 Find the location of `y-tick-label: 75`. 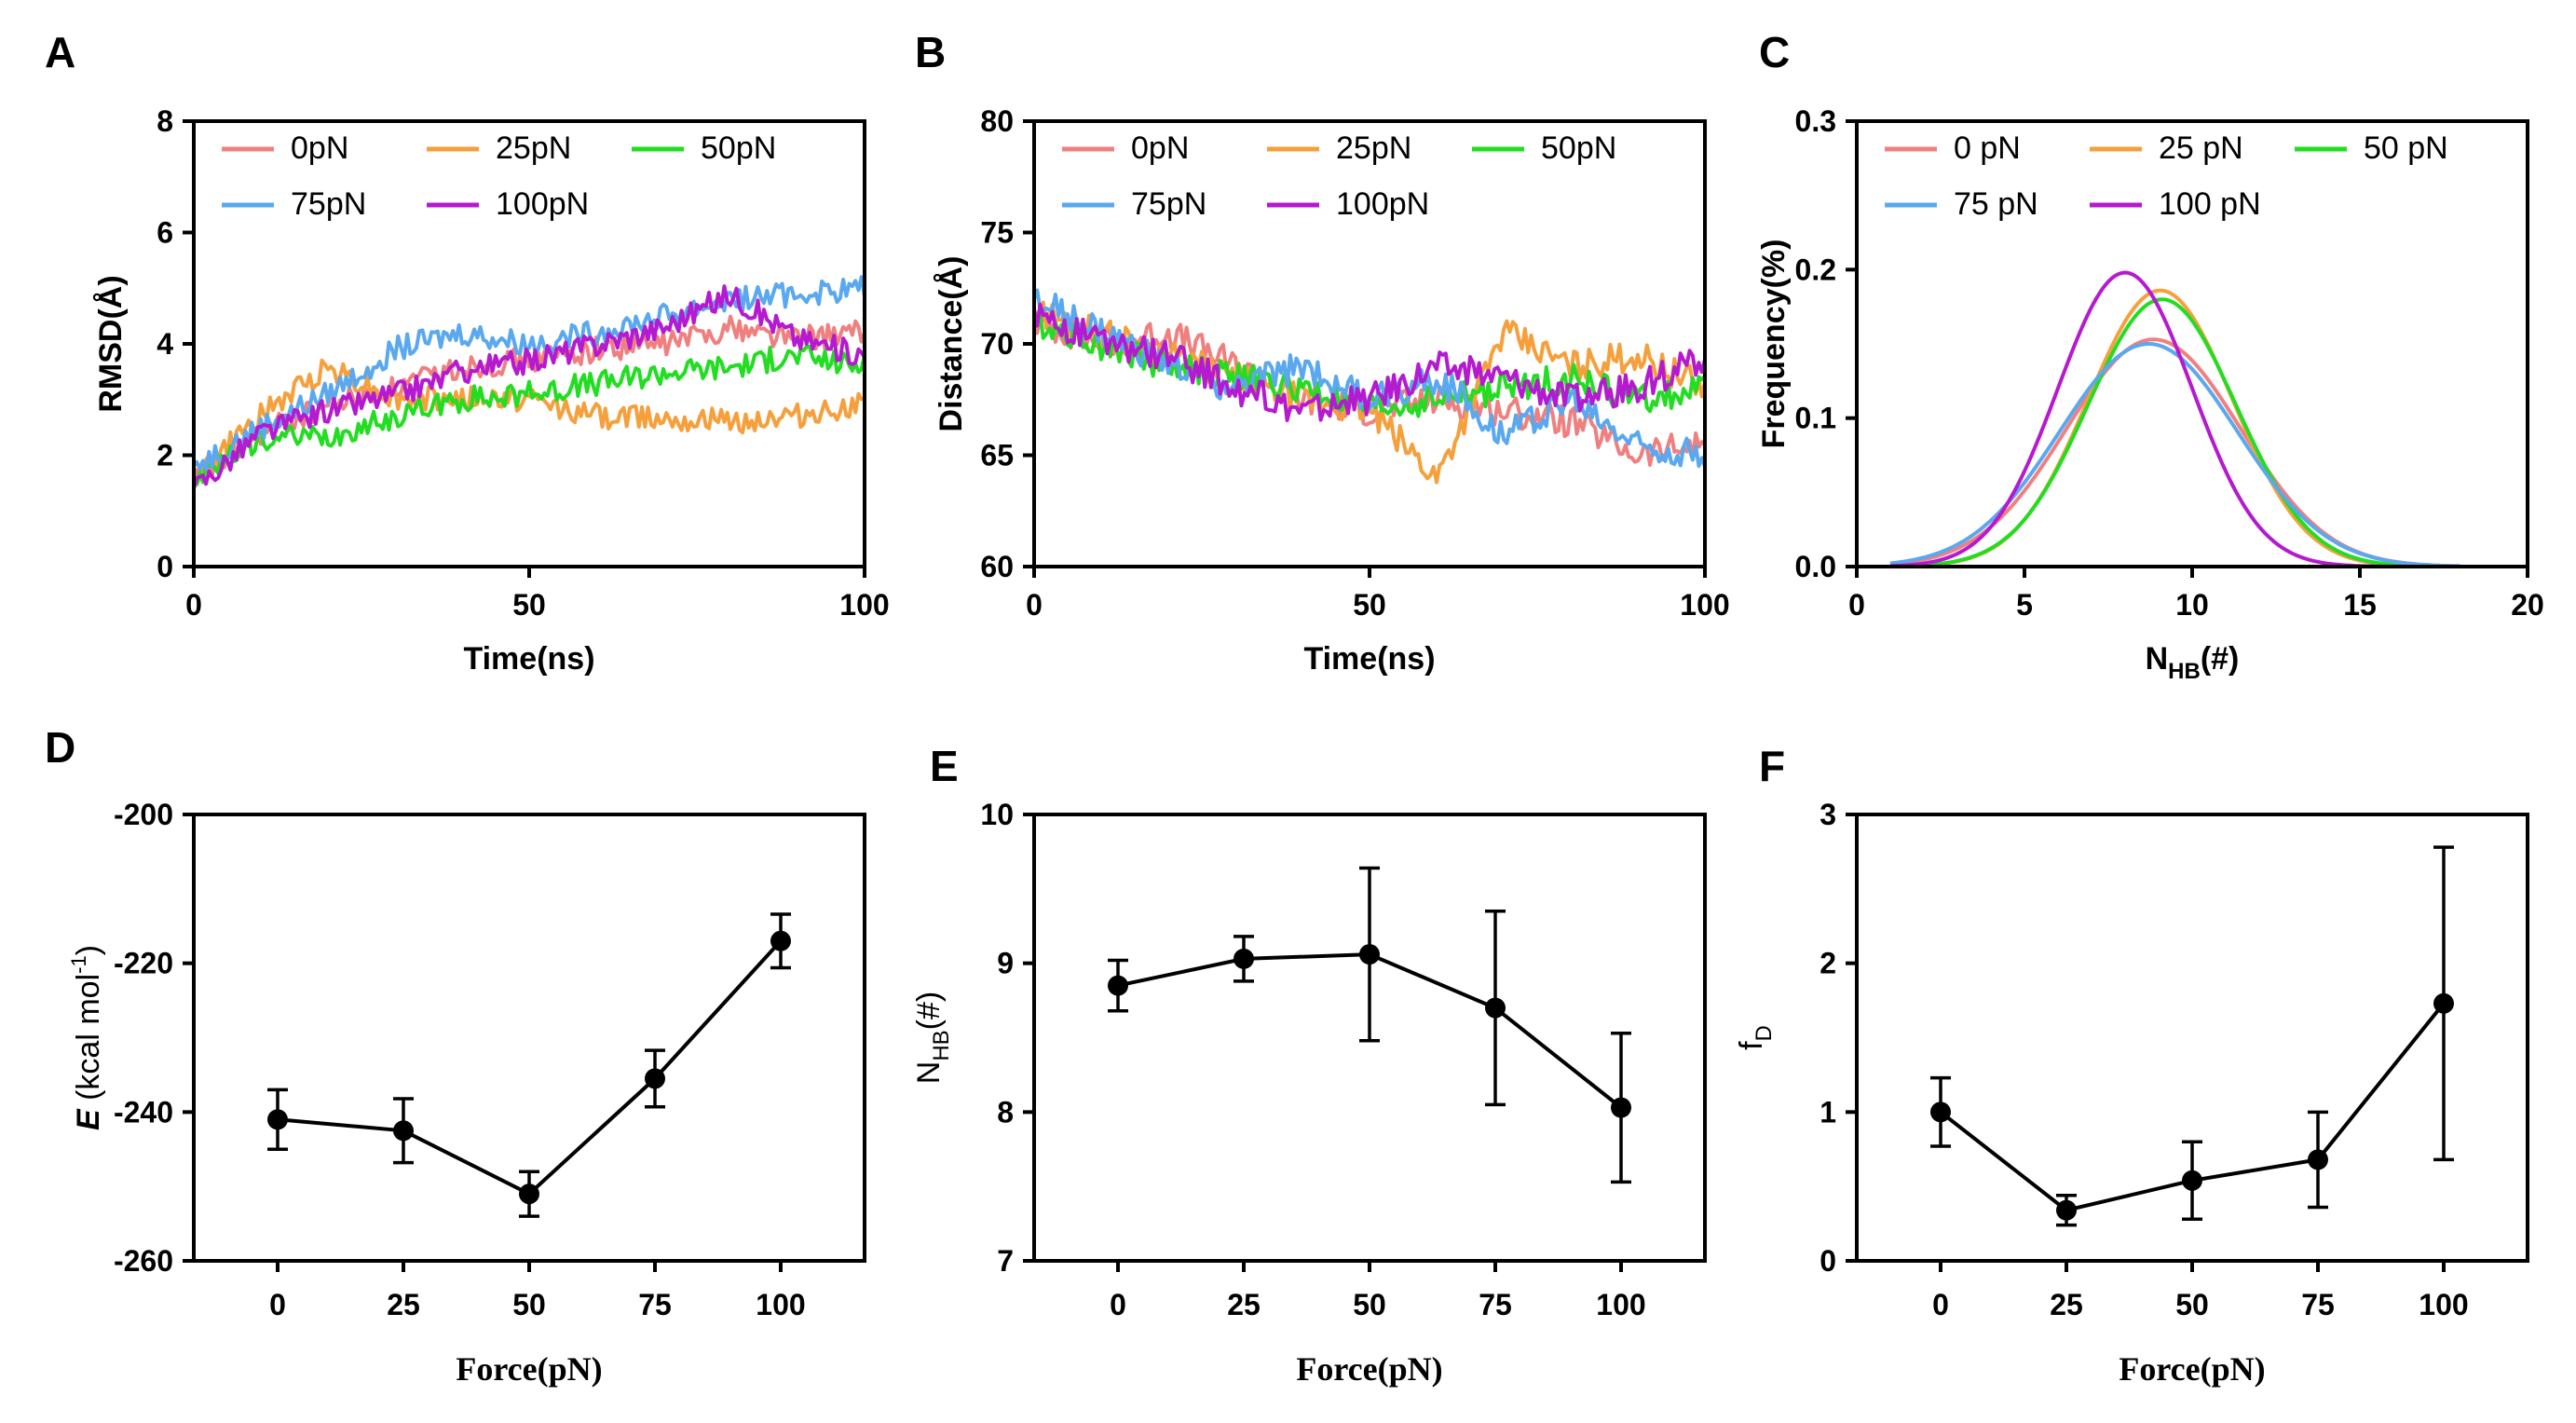

y-tick-label: 75 is located at coordinates (997, 233).